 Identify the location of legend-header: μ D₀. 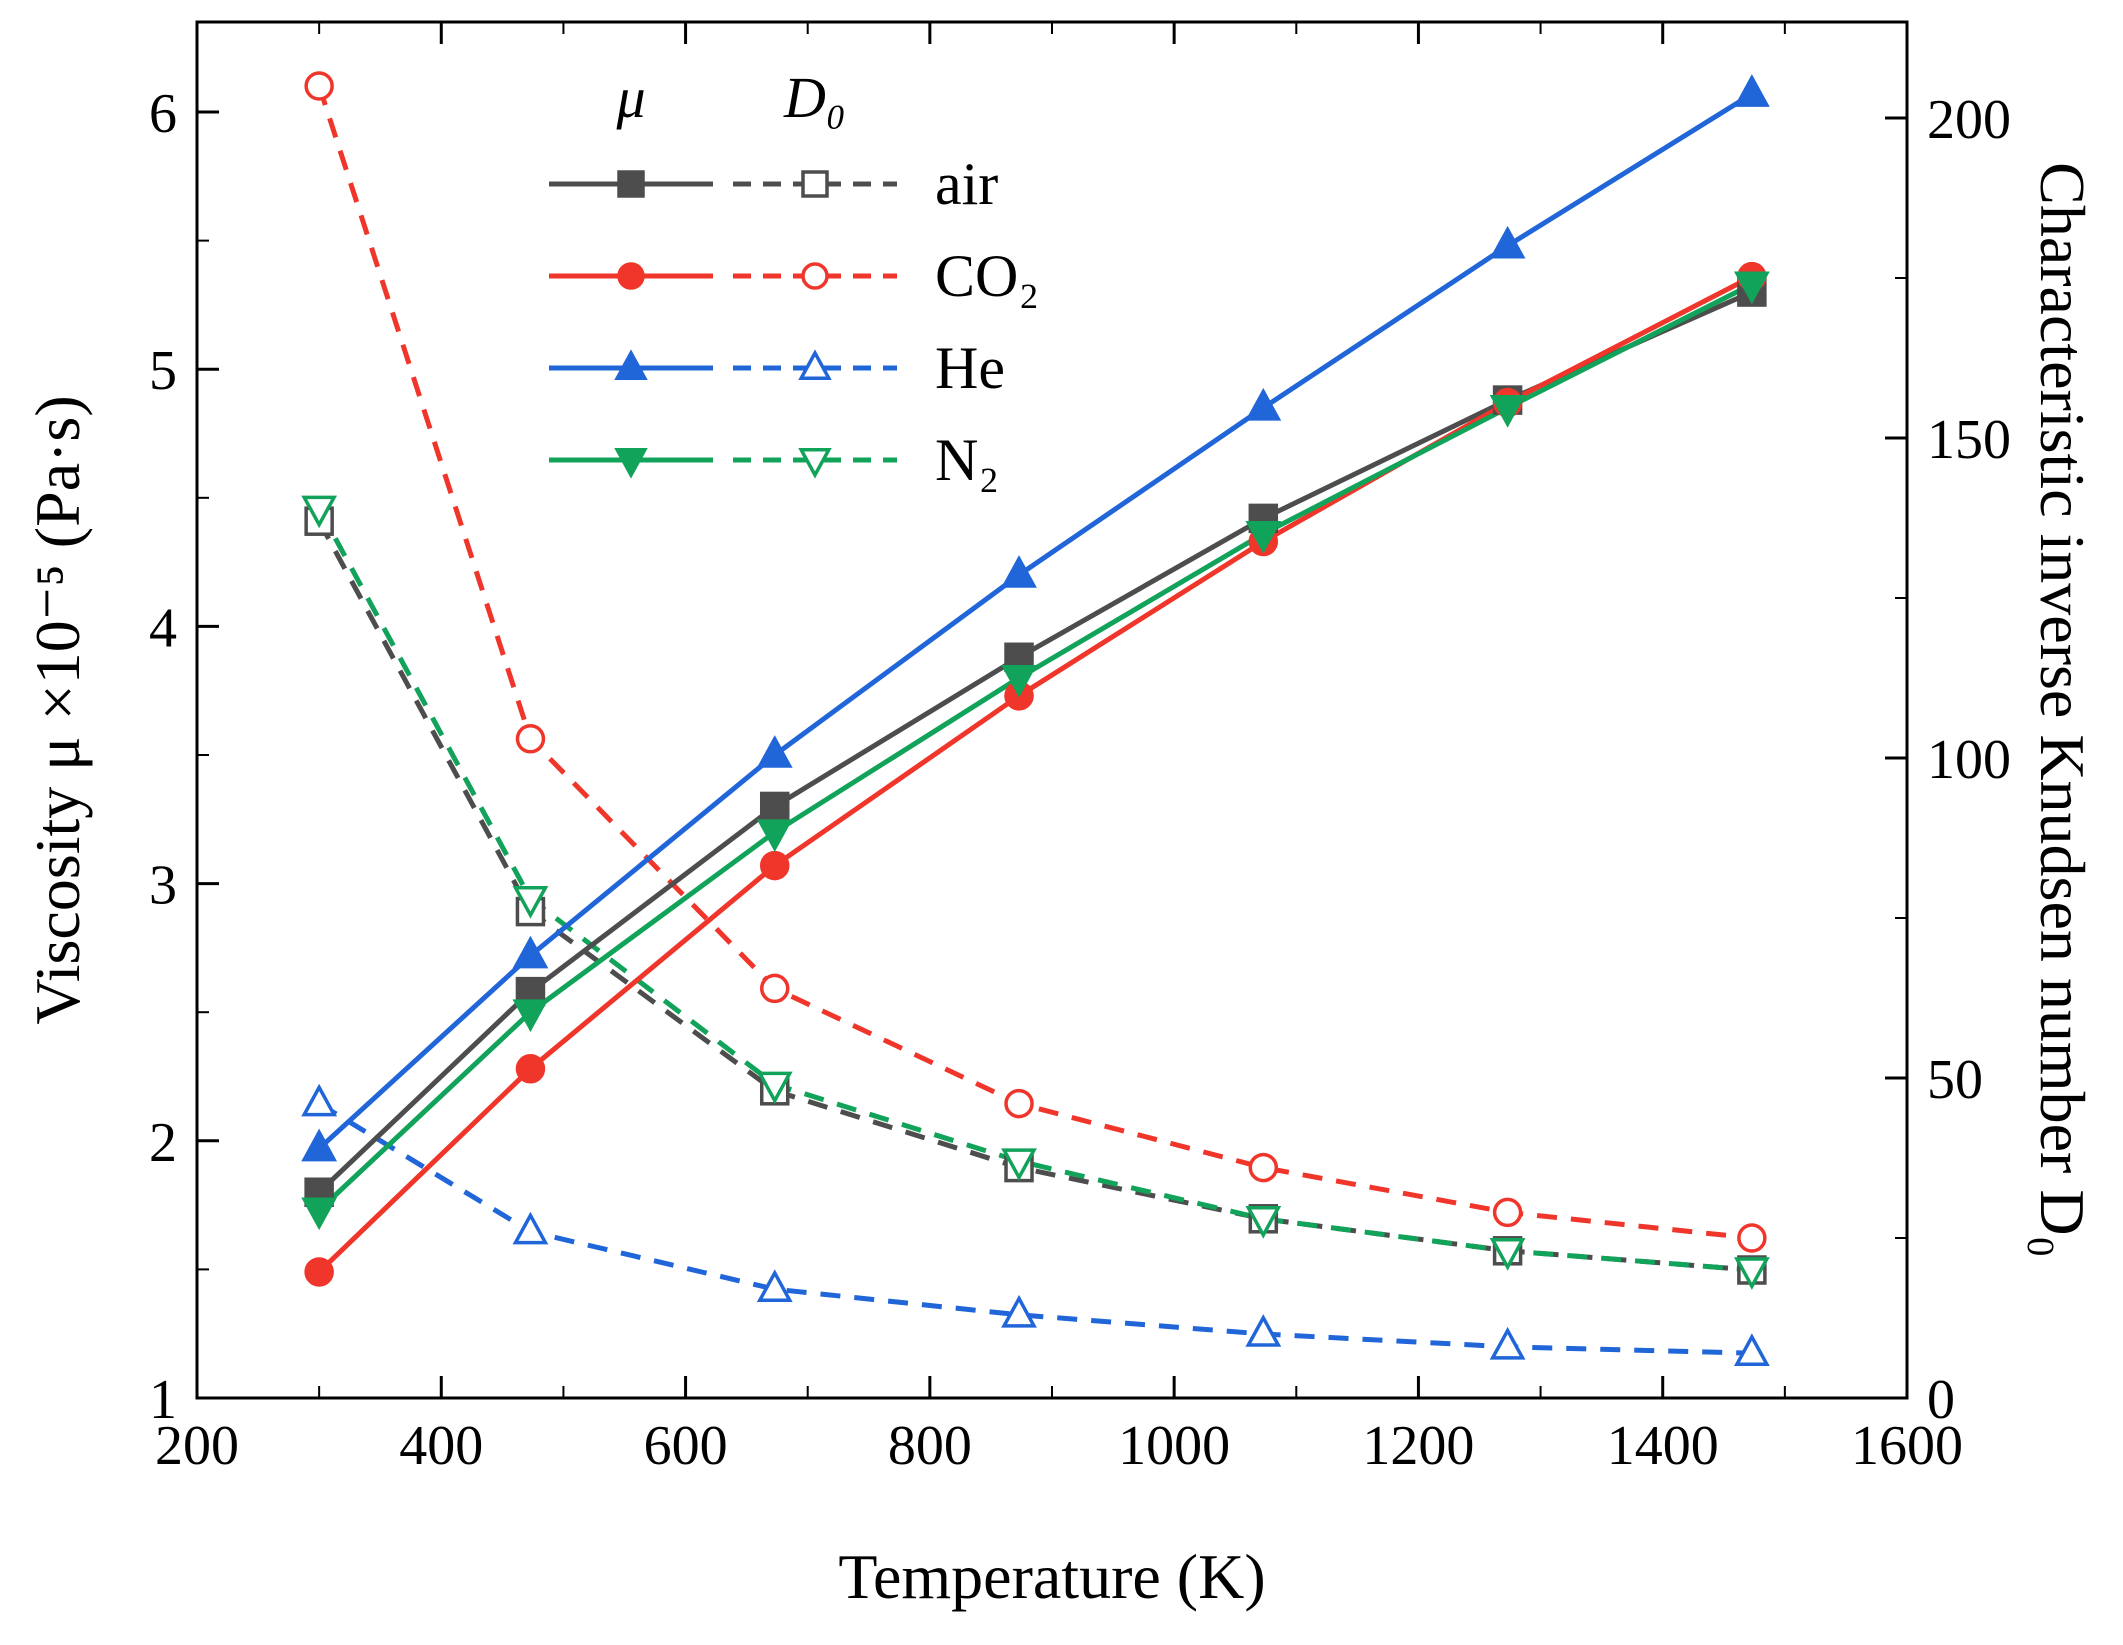
(792, 98).